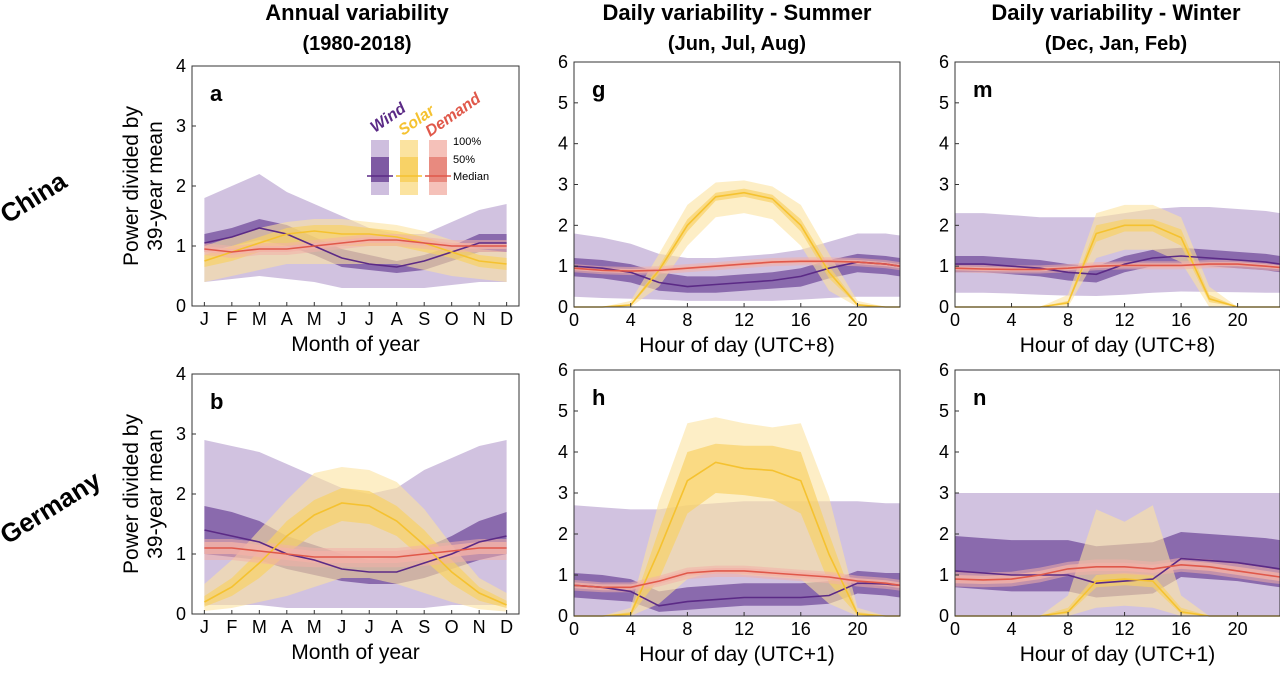 The width and height of the screenshot is (1280, 674). Describe the element at coordinates (1116, 12) in the screenshot. I see `column-title-winter: Daily variability - Winter` at that location.